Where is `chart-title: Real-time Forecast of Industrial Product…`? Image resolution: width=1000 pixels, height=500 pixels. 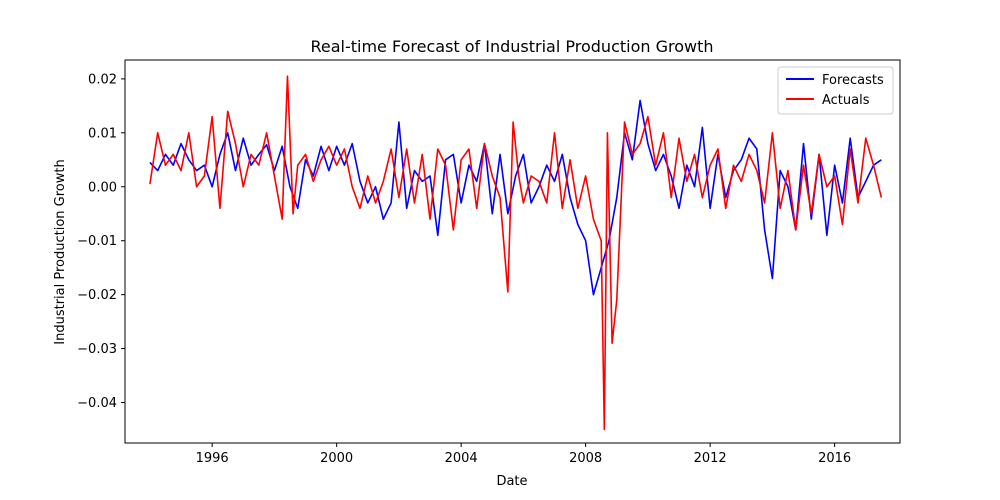 chart-title: Real-time Forecast of Industrial Product… is located at coordinates (511, 46).